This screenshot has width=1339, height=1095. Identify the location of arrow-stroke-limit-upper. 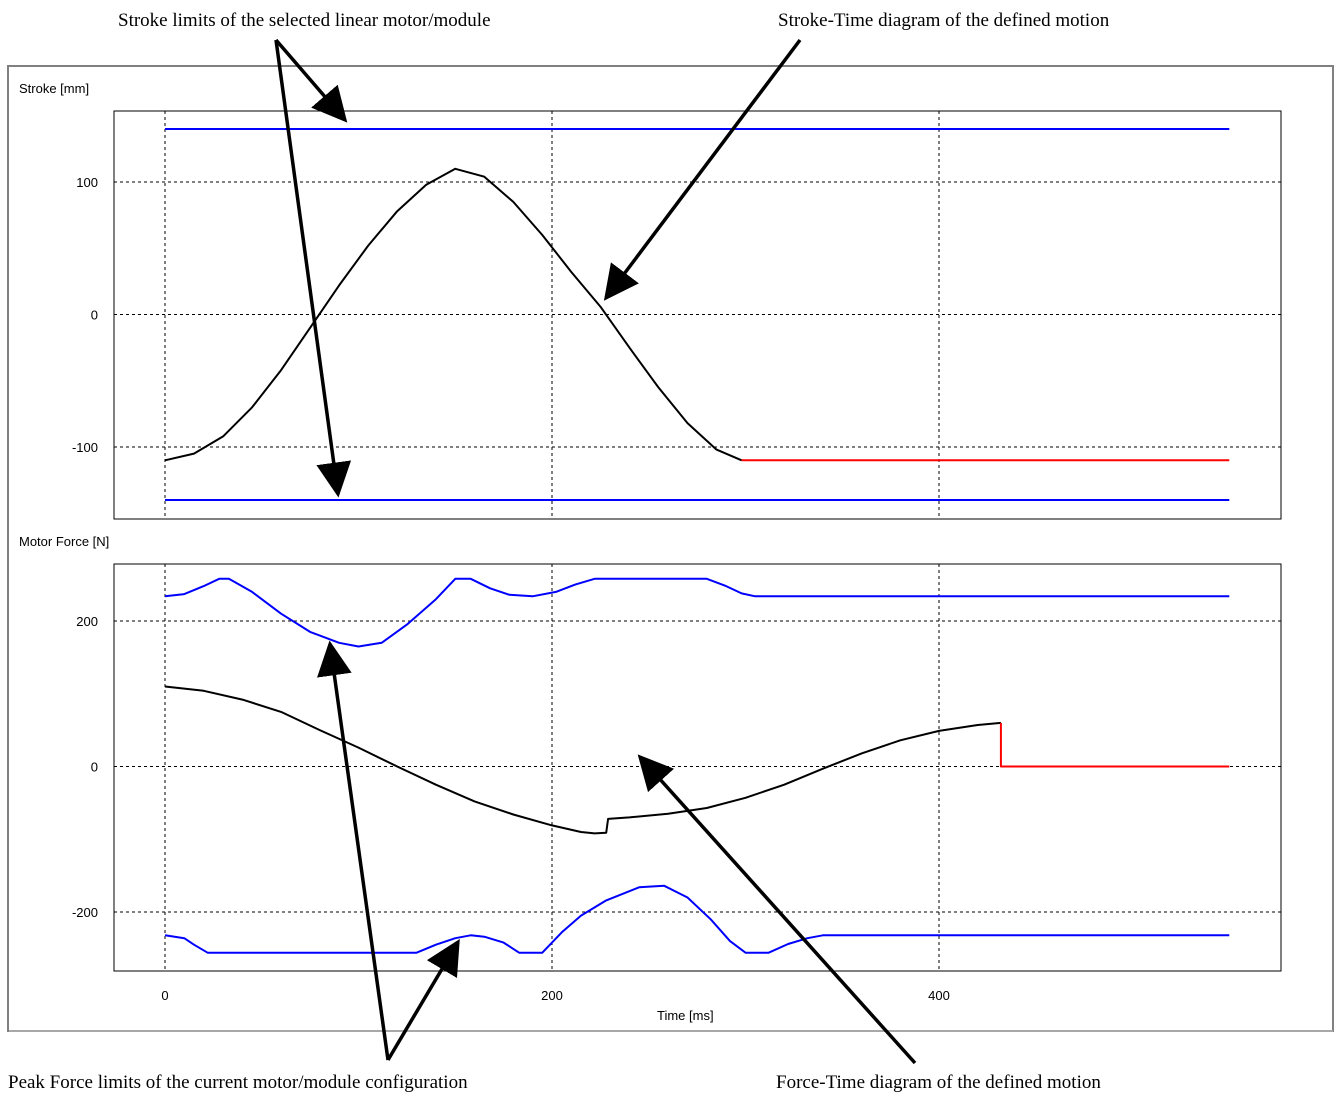
(311, 80).